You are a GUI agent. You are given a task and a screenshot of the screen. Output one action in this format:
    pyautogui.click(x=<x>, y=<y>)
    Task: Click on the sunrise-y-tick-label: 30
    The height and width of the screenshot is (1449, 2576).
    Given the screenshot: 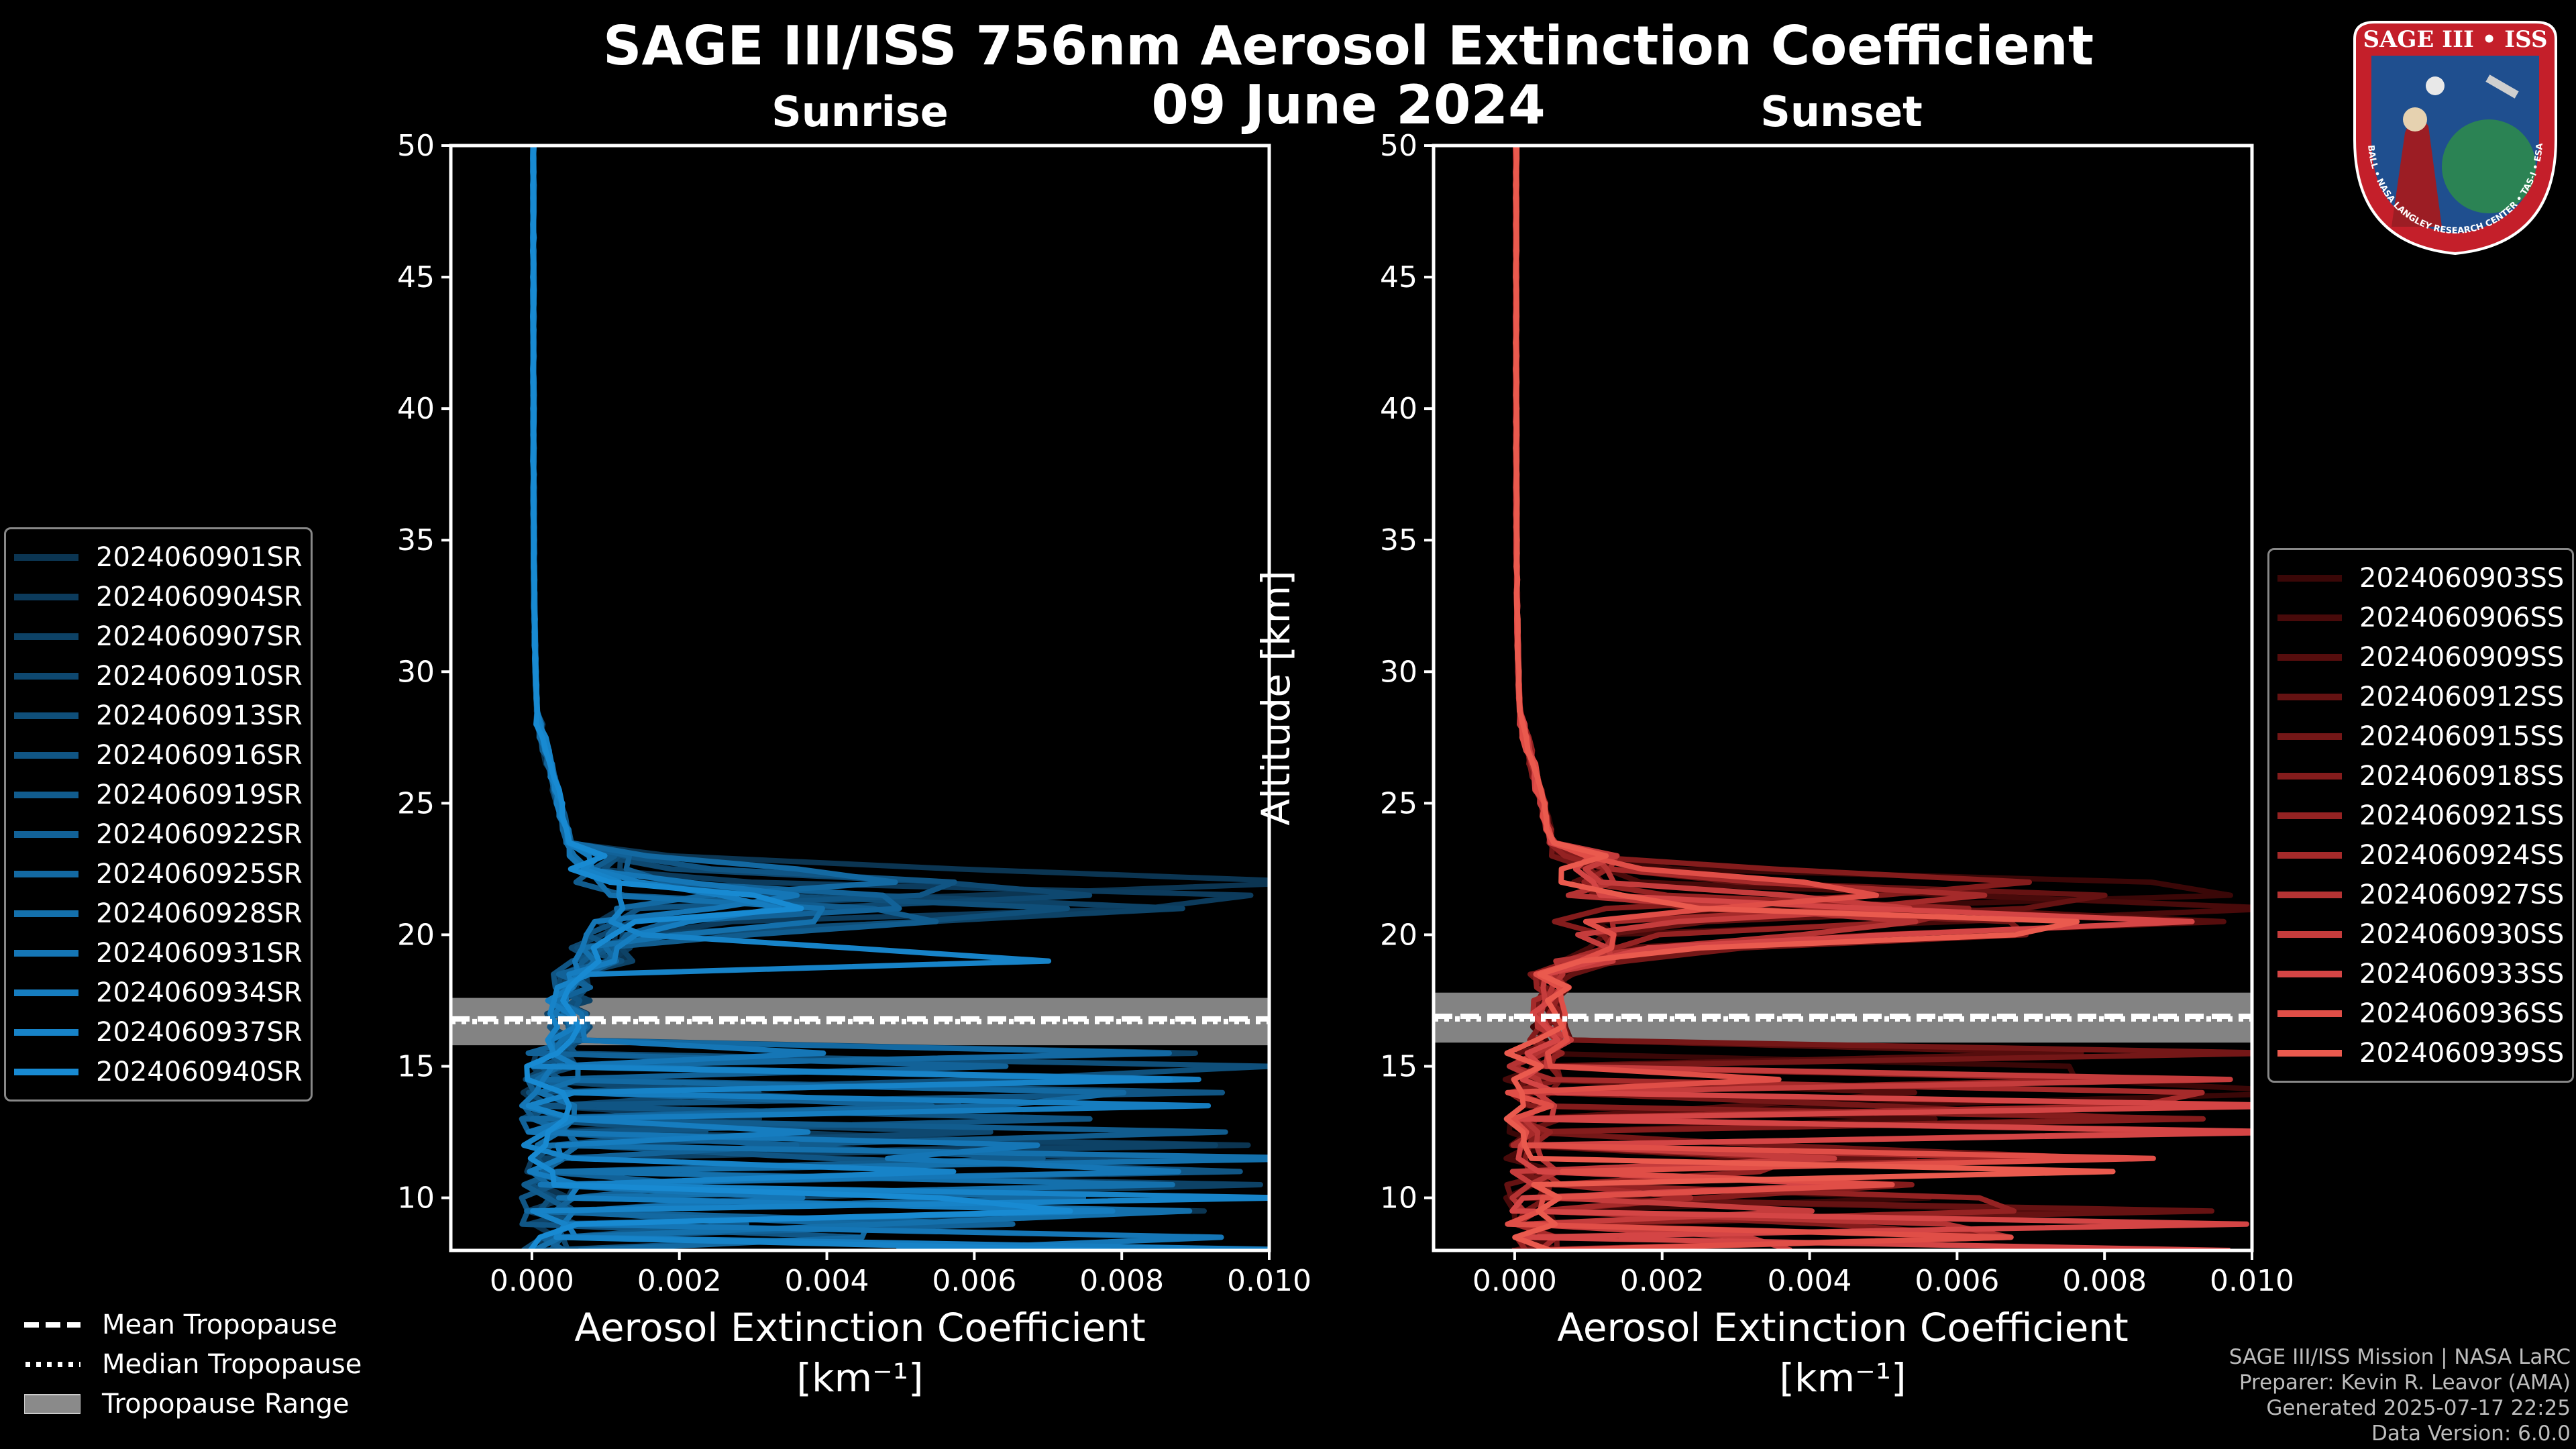 What is the action you would take?
    pyautogui.click(x=416, y=672)
    